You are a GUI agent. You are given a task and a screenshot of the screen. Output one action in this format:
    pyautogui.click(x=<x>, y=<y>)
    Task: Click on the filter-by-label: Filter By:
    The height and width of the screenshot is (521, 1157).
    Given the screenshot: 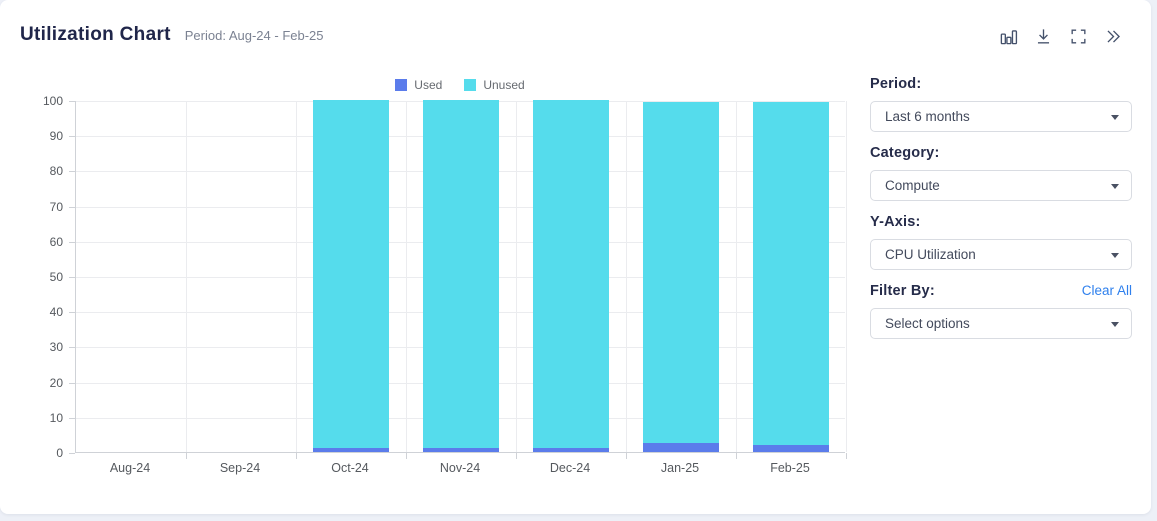 What is the action you would take?
    pyautogui.click(x=902, y=291)
    